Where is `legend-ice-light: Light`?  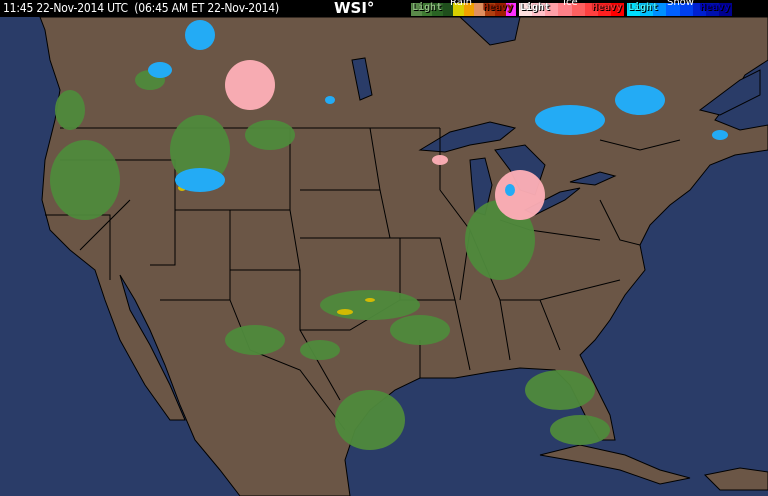 legend-ice-light: Light is located at coordinates (535, 7).